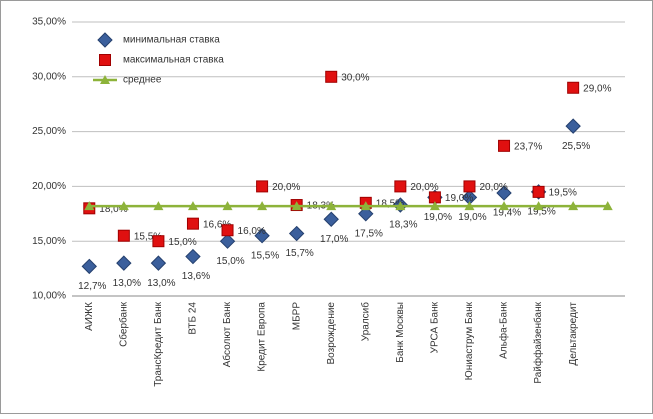 This screenshot has height=419, width=653. What do you see at coordinates (173, 60) in the screenshot?
I see `legend-label: максимальная ставка` at bounding box center [173, 60].